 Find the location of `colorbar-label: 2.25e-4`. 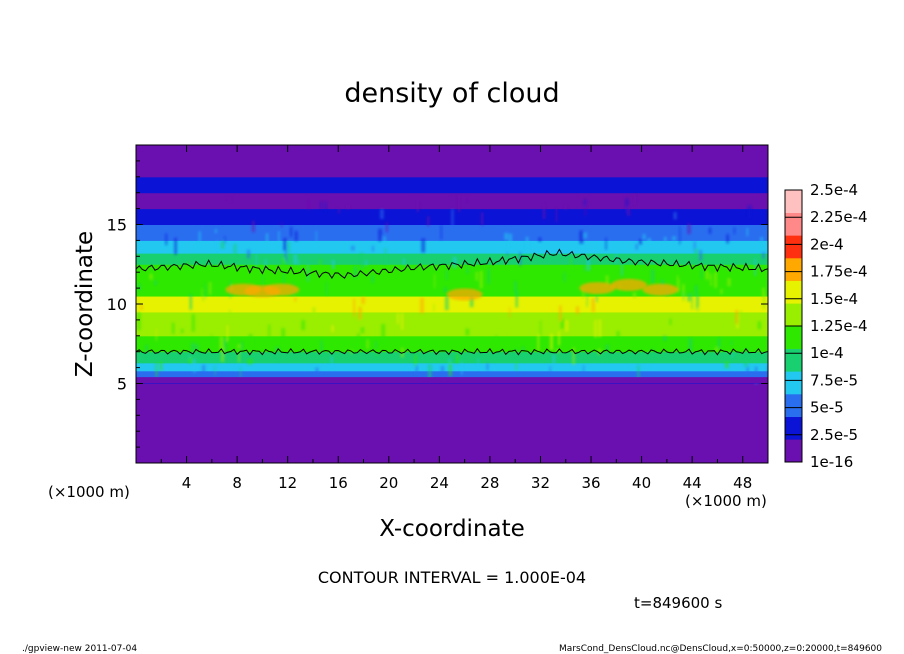

colorbar-label: 2.25e-4 is located at coordinates (839, 217).